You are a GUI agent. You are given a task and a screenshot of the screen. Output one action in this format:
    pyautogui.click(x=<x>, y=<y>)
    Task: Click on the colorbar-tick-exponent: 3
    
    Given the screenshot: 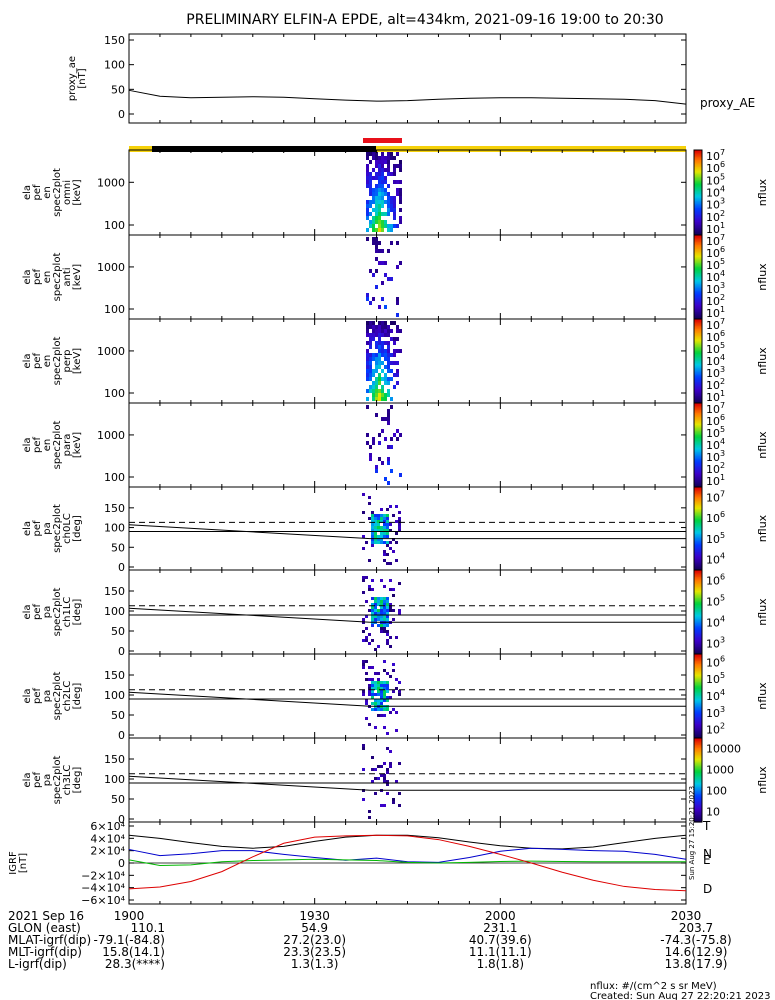 What is the action you would take?
    pyautogui.click(x=722, y=285)
    